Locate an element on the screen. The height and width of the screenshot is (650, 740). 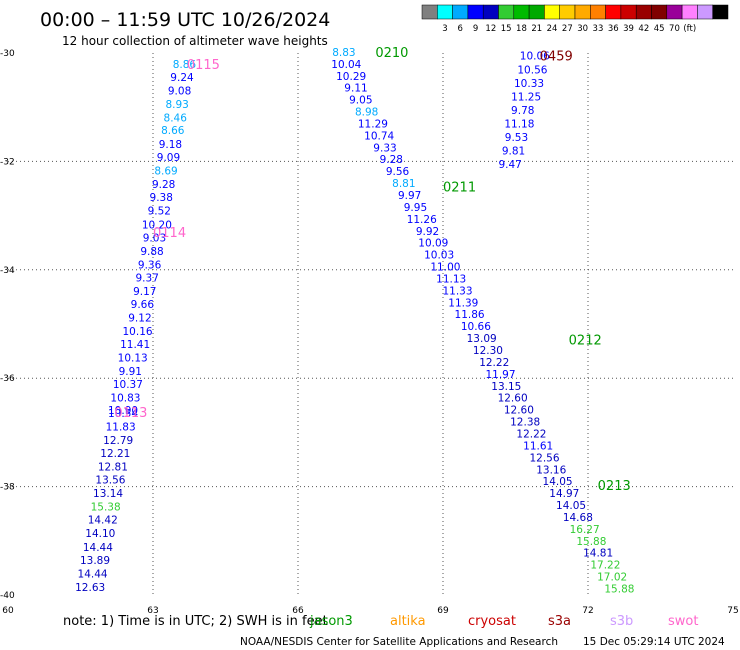
legend-label: 70 is located at coordinates (674, 29).